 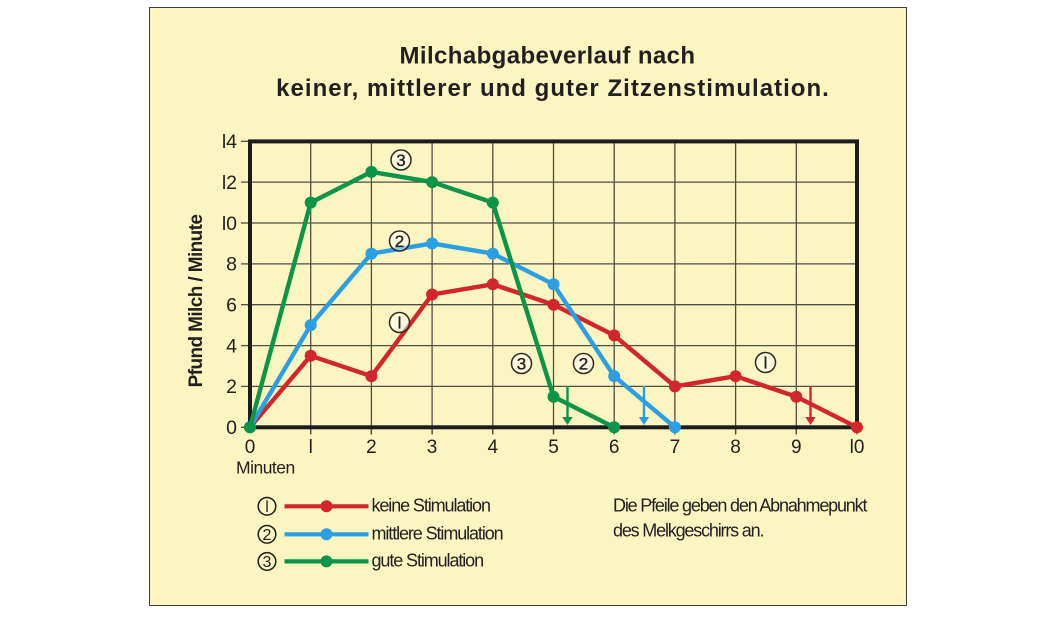 What do you see at coordinates (229, 142) in the screenshot?
I see `svg-text: l4` at bounding box center [229, 142].